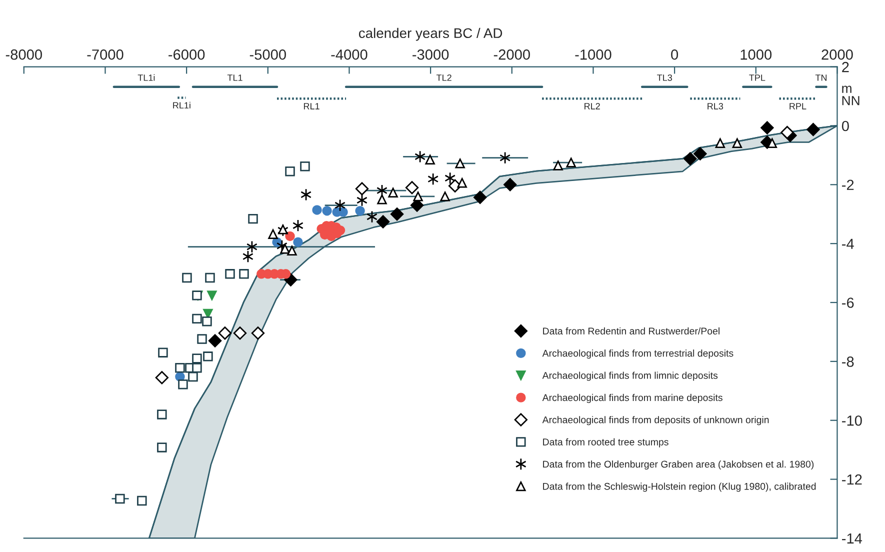 The height and width of the screenshot is (552, 885). I want to click on y-tick-label: -8, so click(848, 361).